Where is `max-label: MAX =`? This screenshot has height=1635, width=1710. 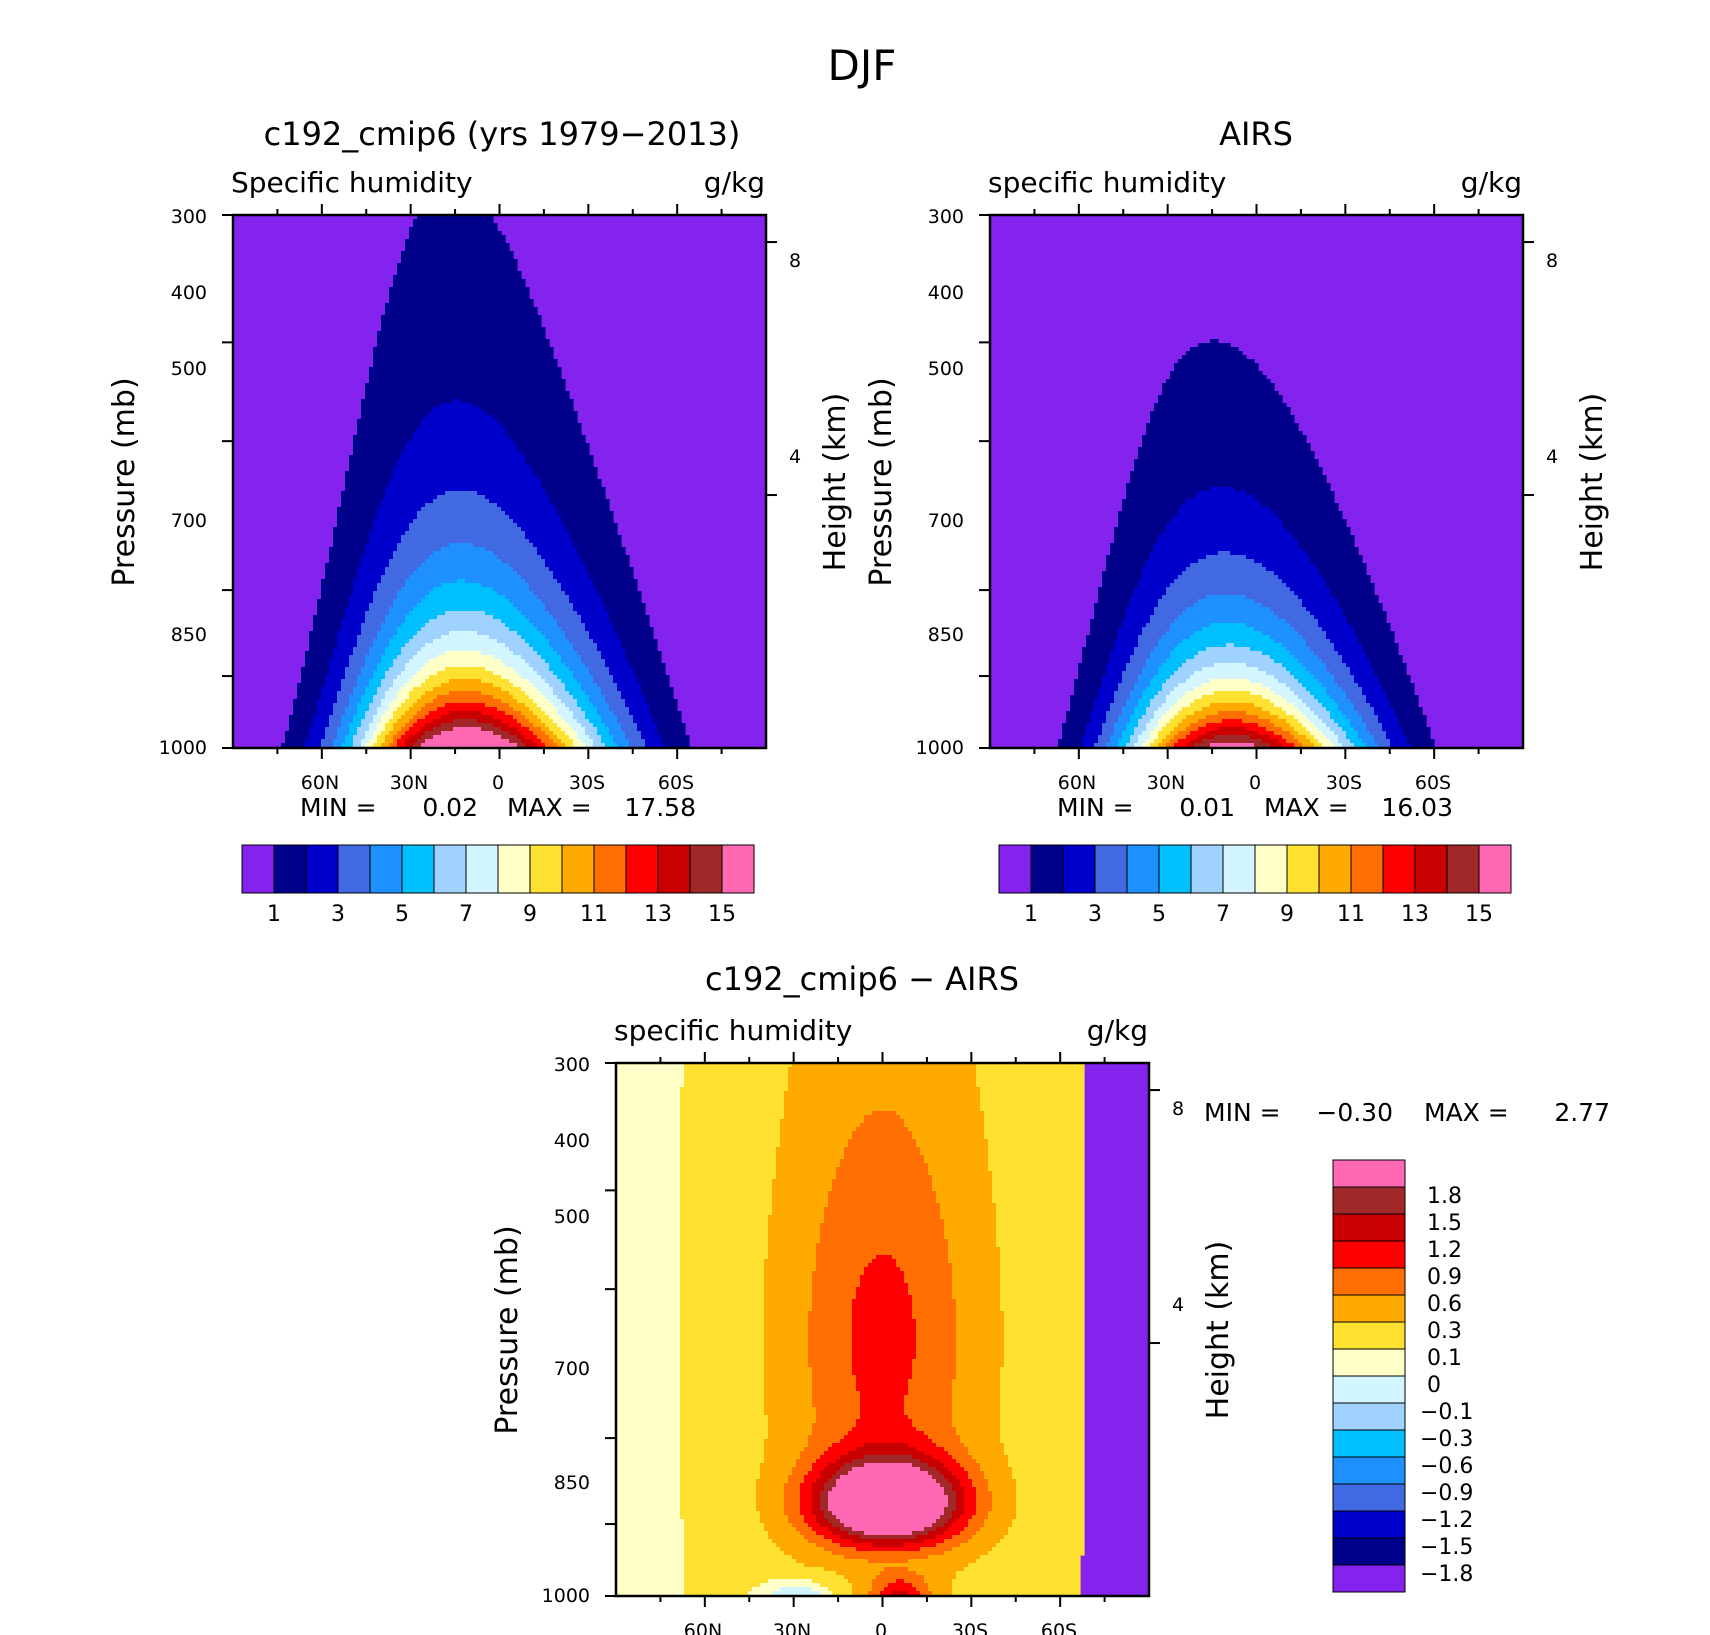 max-label: MAX = is located at coordinates (1306, 807).